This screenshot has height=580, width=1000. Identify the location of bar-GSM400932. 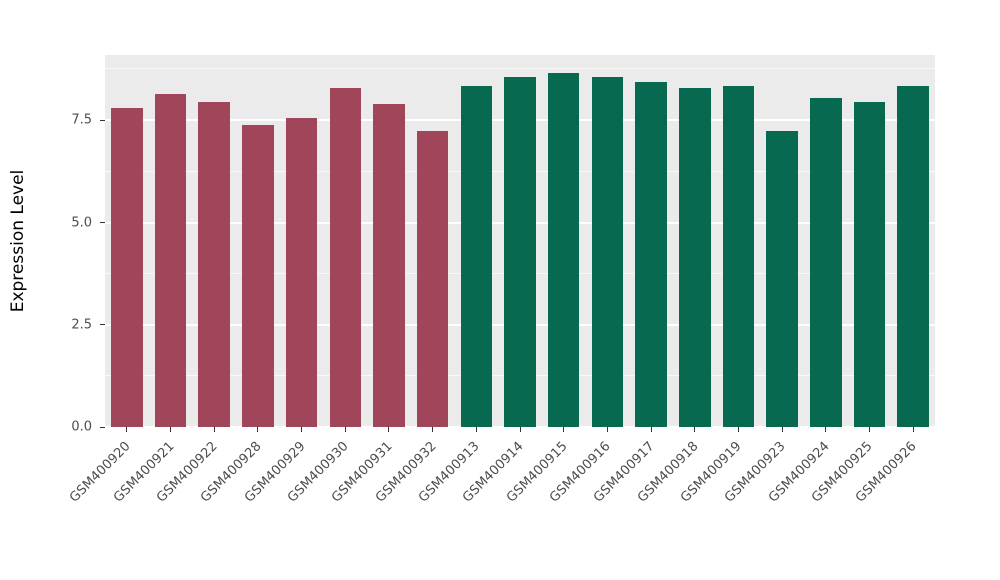
(432, 278).